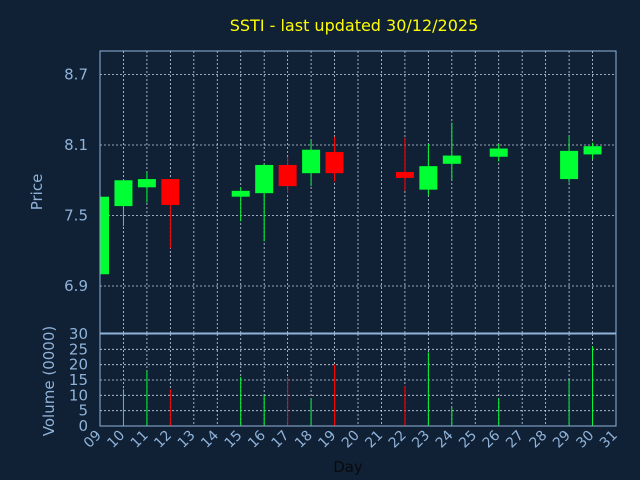 The image size is (640, 480). Describe the element at coordinates (281, 440) in the screenshot. I see `x-tick-label: 17` at that location.